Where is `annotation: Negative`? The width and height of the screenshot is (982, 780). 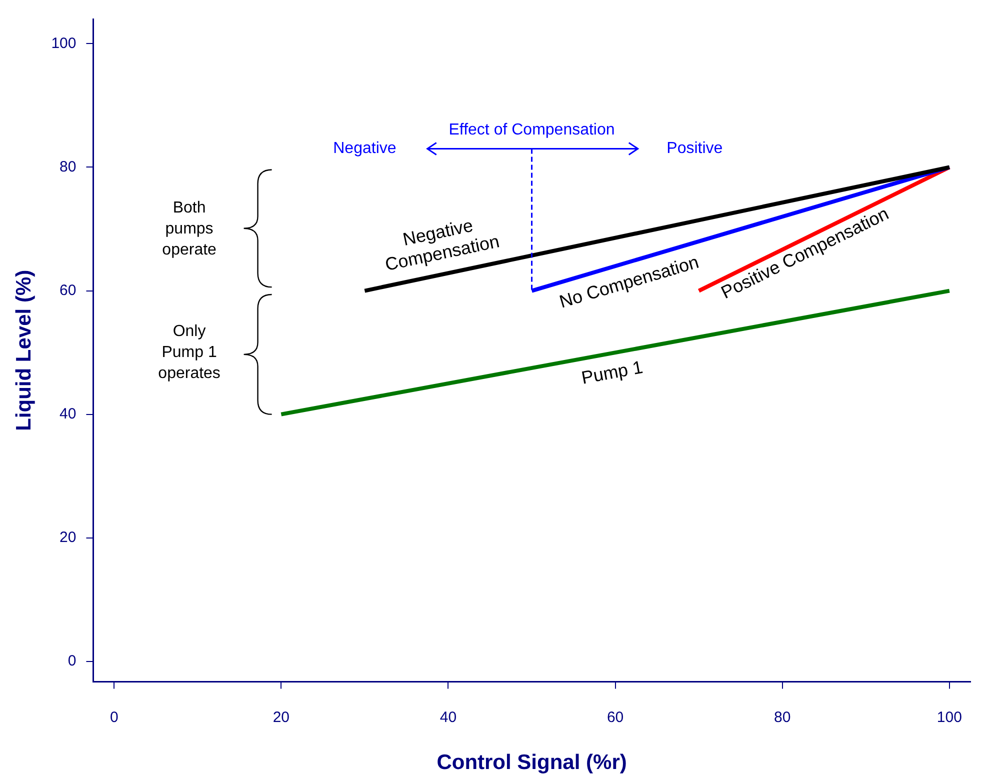 annotation: Negative is located at coordinates (364, 149).